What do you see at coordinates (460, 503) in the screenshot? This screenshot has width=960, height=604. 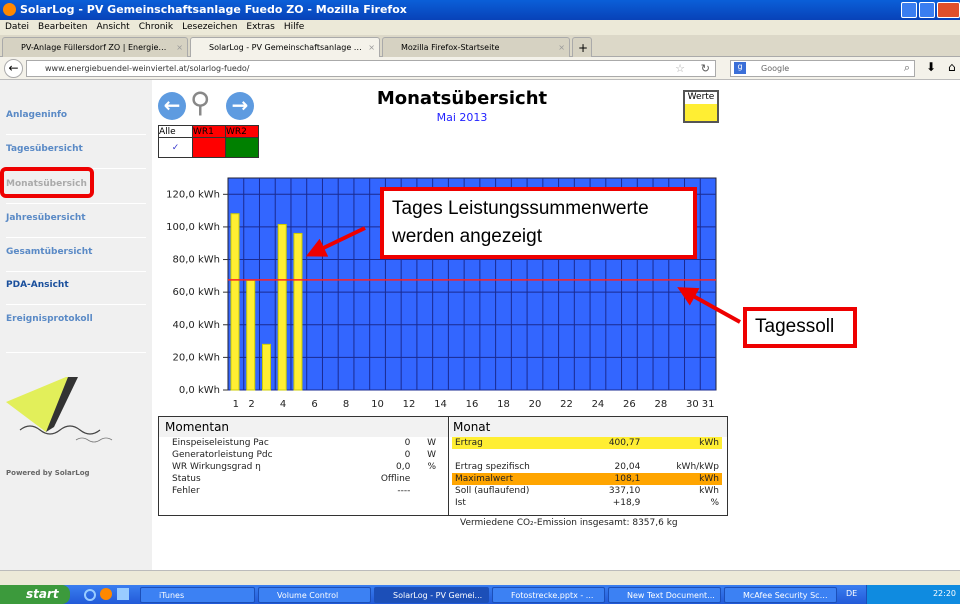 I see `stat-label: Ist` at bounding box center [460, 503].